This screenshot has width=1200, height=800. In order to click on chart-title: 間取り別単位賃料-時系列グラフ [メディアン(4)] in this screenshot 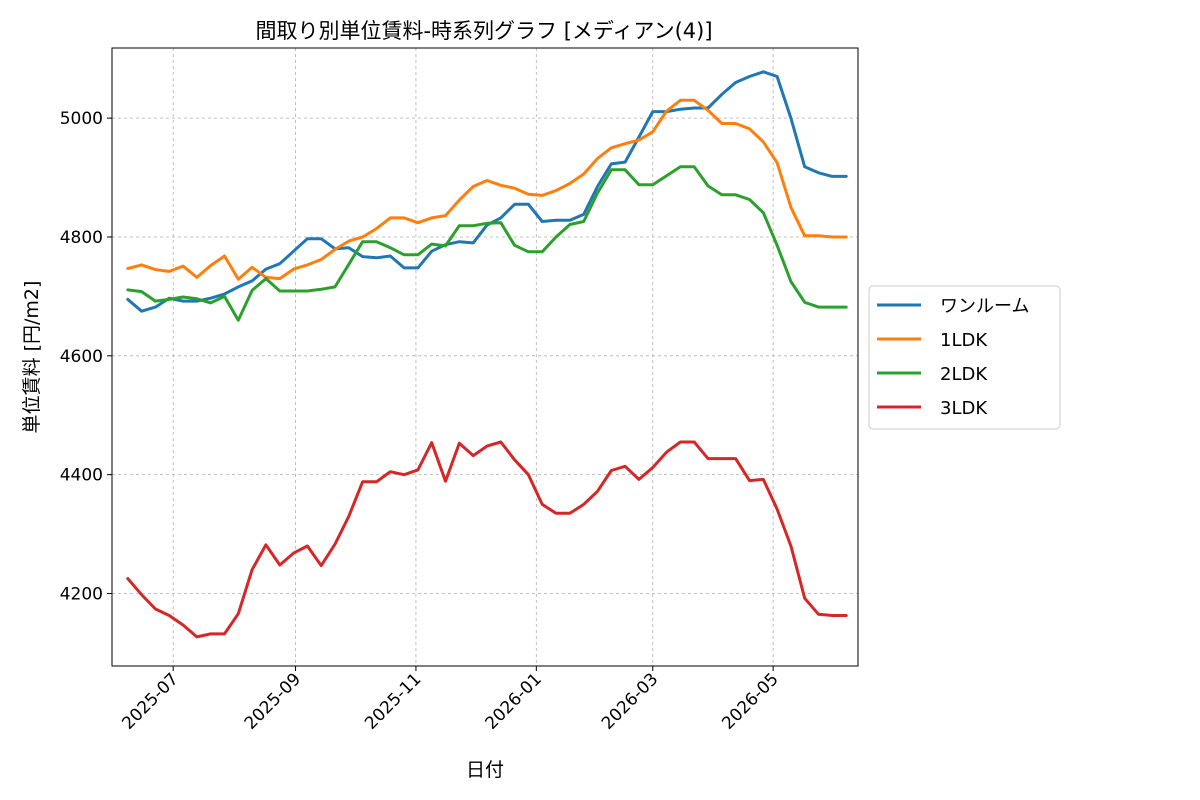, I will do `click(483, 31)`.